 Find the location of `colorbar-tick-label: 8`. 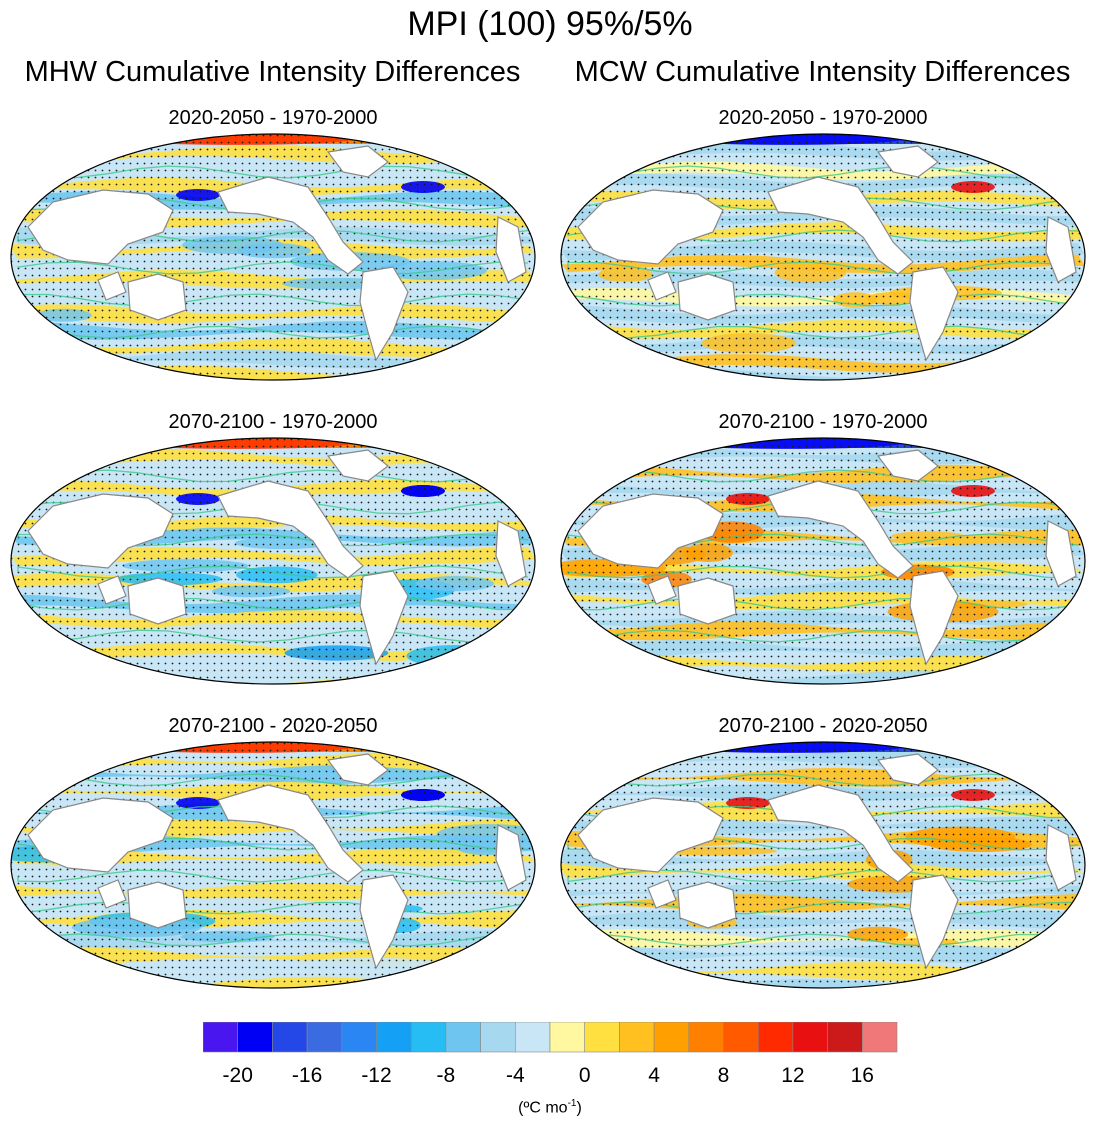

colorbar-tick-label: 8 is located at coordinates (724, 1075).